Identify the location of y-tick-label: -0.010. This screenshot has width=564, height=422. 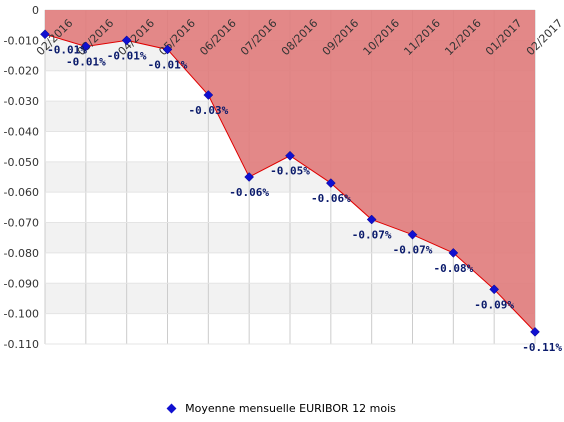
(21, 40).